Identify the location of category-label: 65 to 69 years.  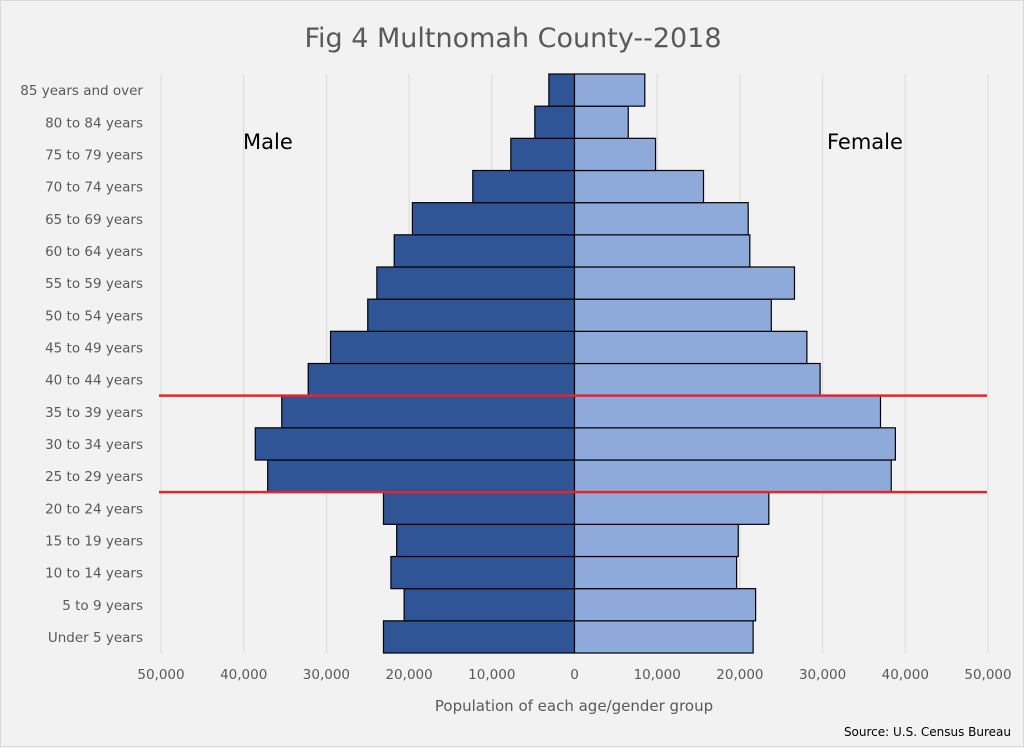
(94, 220).